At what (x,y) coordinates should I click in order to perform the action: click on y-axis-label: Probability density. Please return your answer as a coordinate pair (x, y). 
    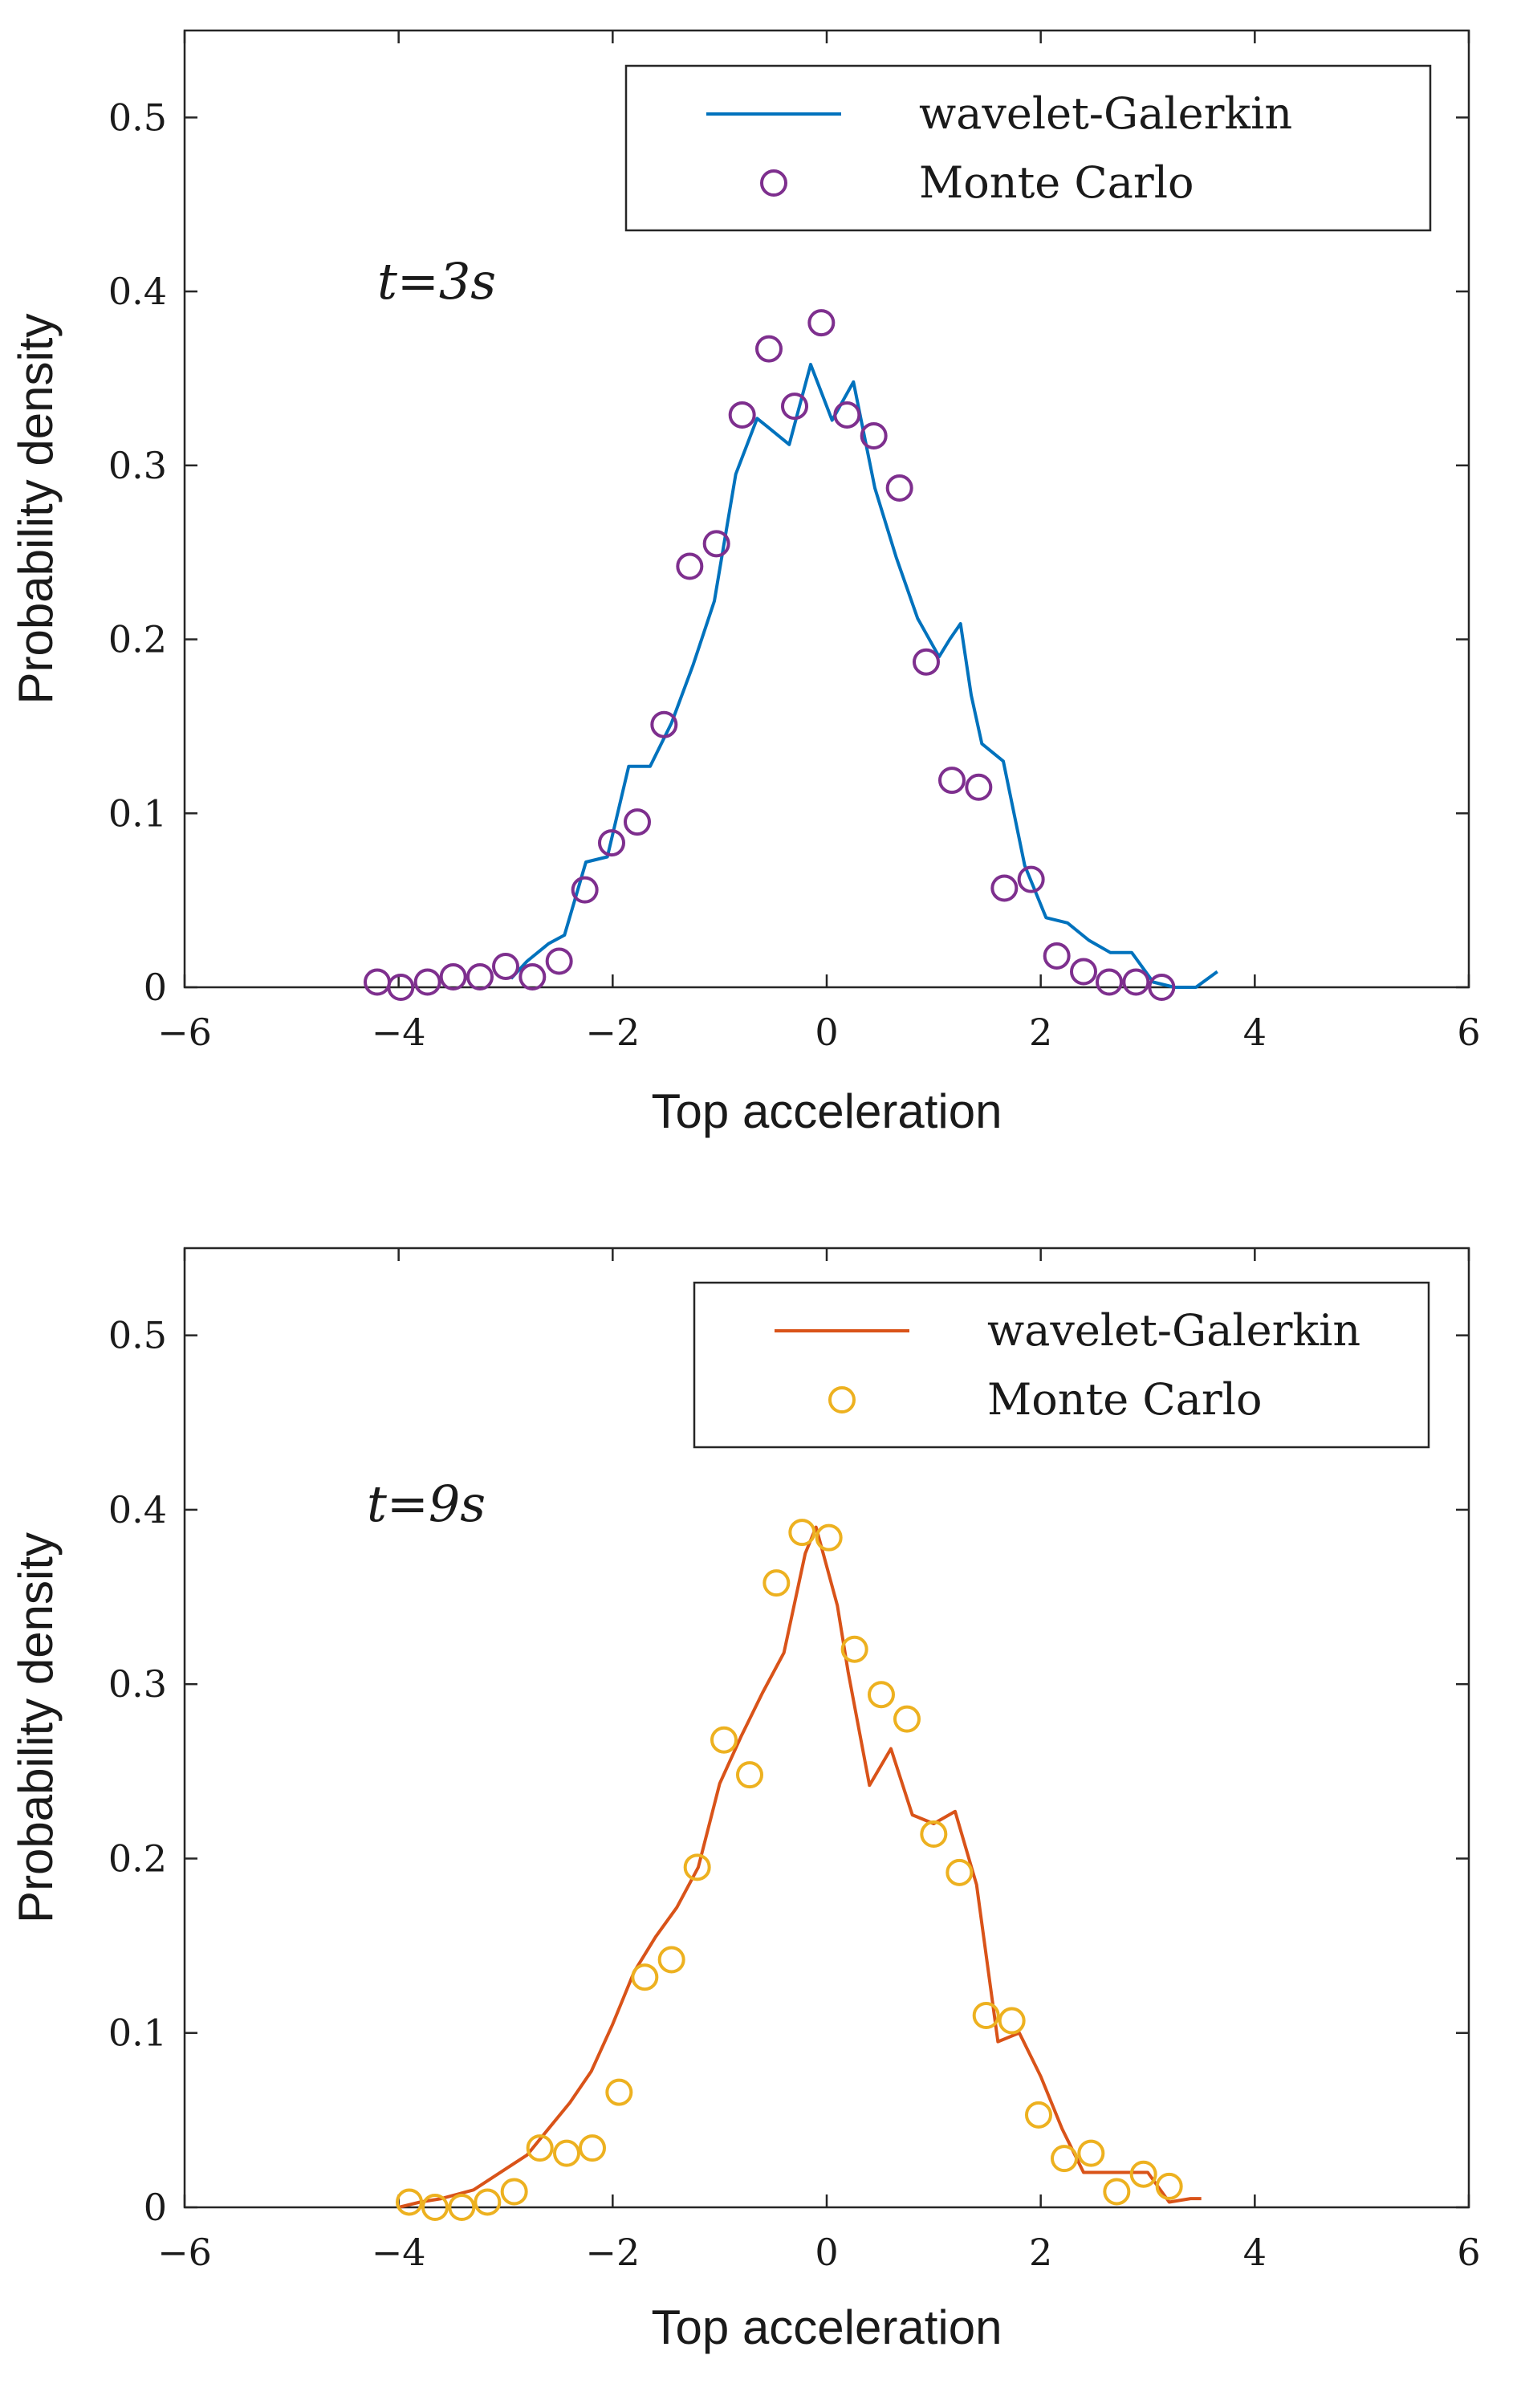
    Looking at the image, I should click on (36, 1727).